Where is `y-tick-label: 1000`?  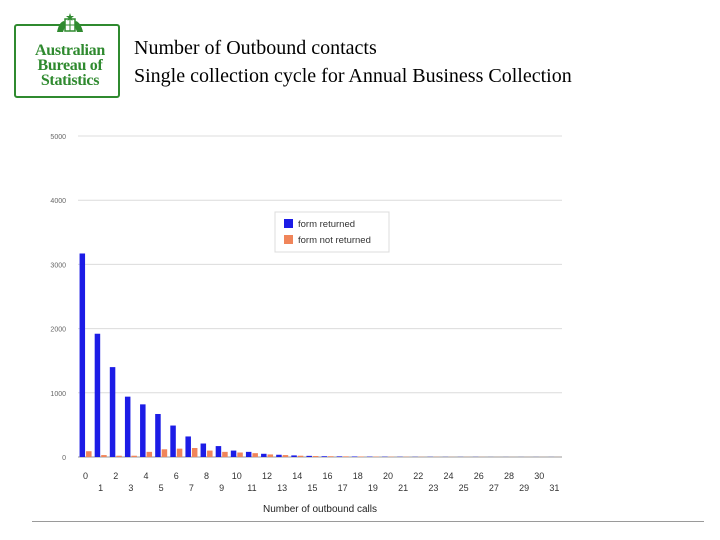
y-tick-label: 1000 is located at coordinates (58, 394).